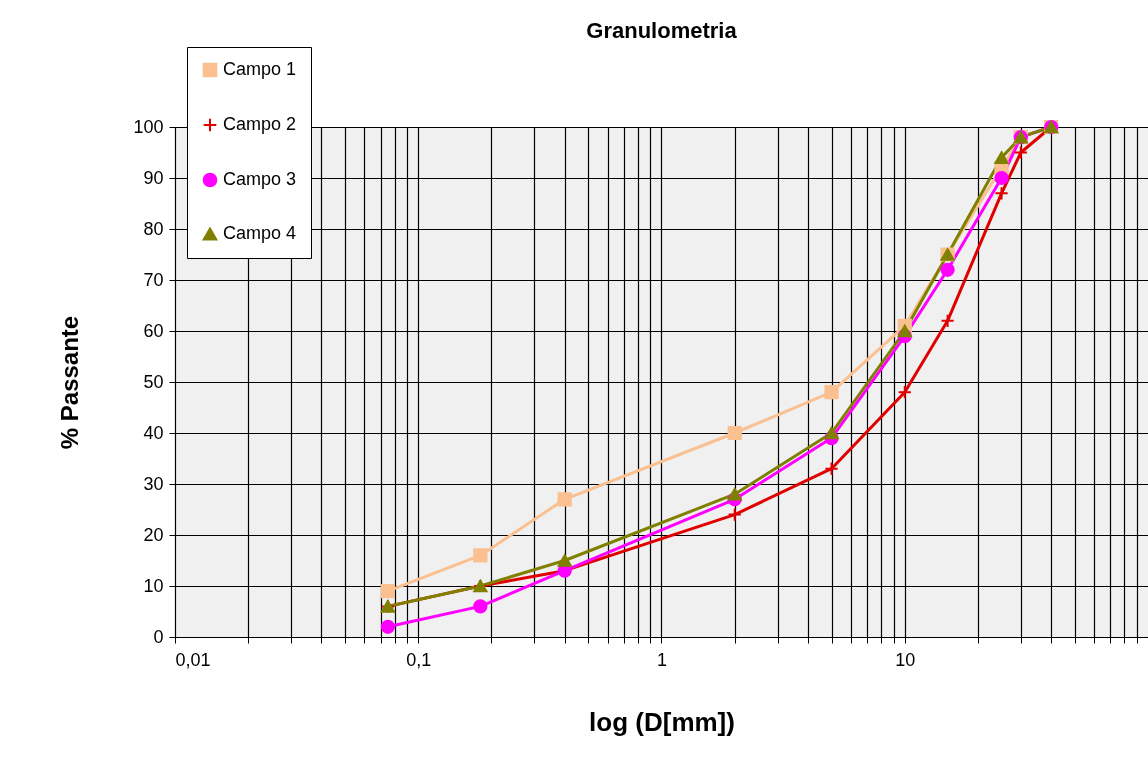 The image size is (1148, 765). I want to click on legend-label: Campo 3, so click(260, 179).